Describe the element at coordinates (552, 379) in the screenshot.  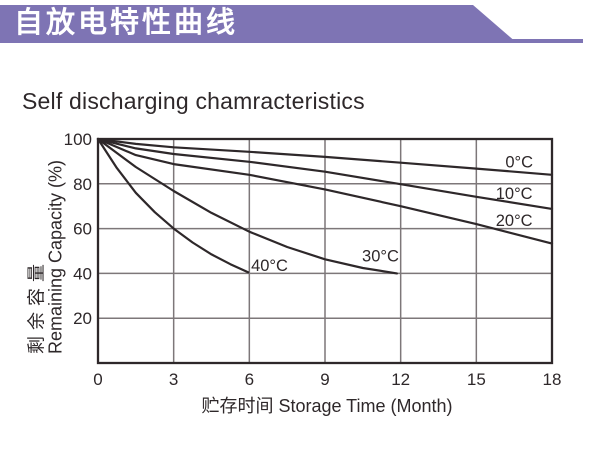
I see `x-tick-18: 18` at that location.